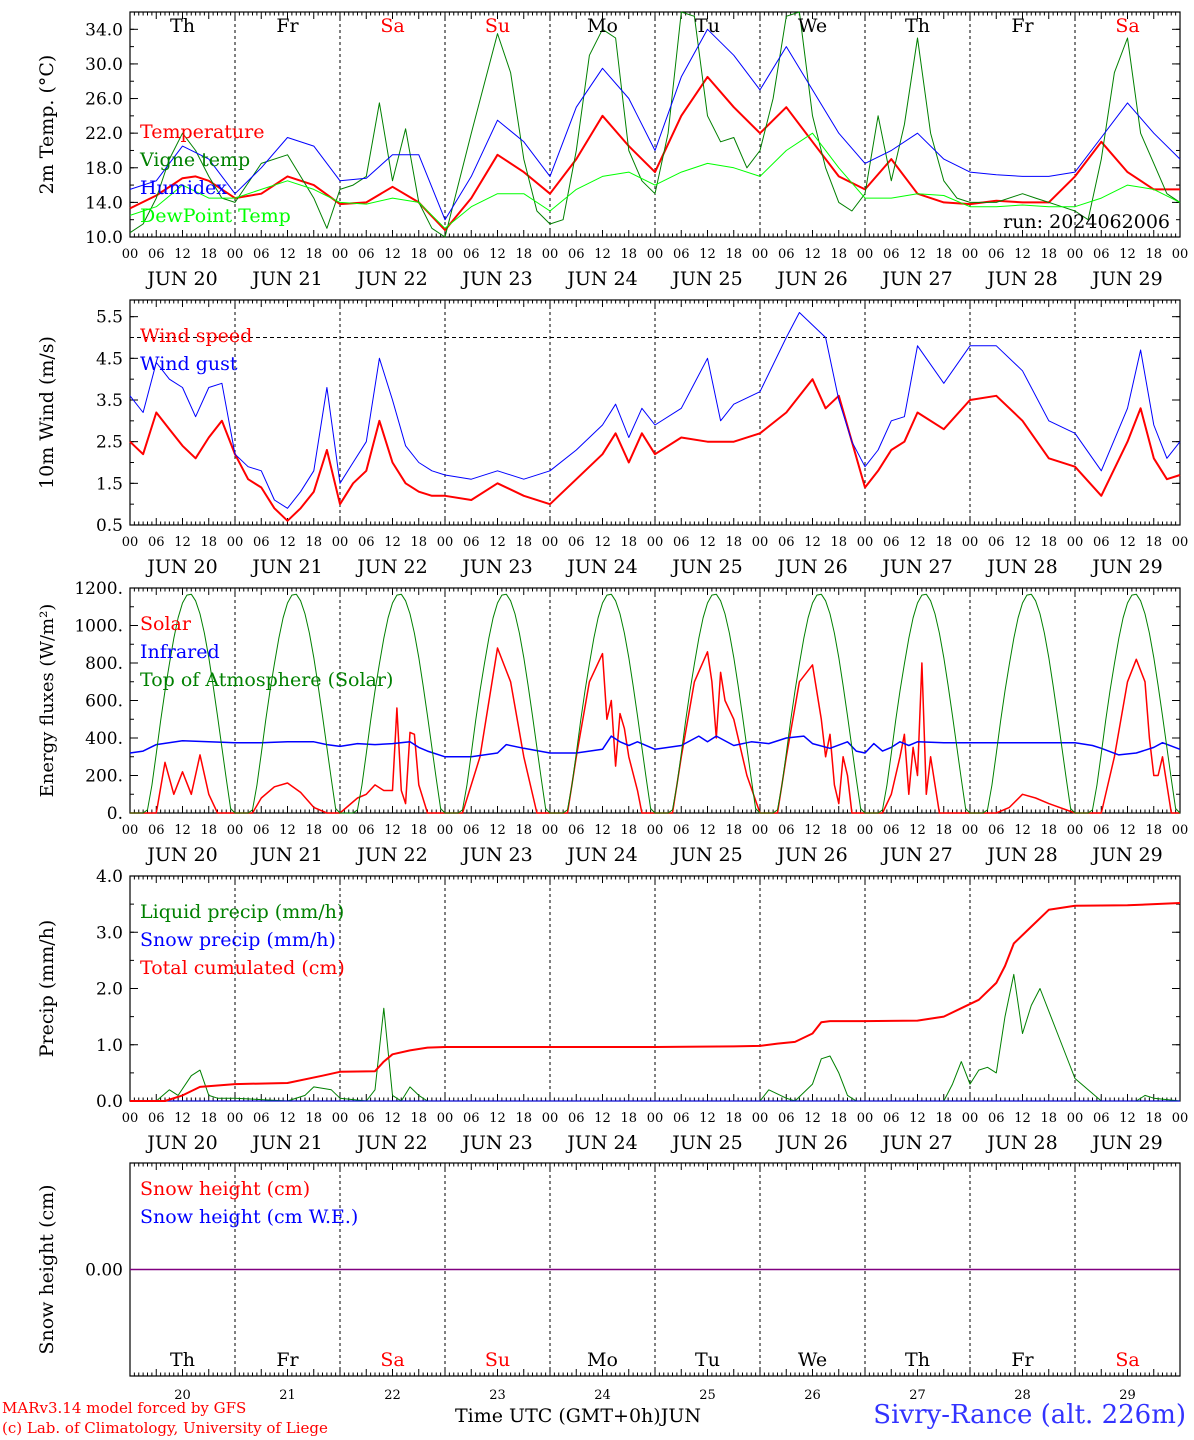  What do you see at coordinates (287, 1395) in the screenshot?
I see `day-number-label: 21` at bounding box center [287, 1395].